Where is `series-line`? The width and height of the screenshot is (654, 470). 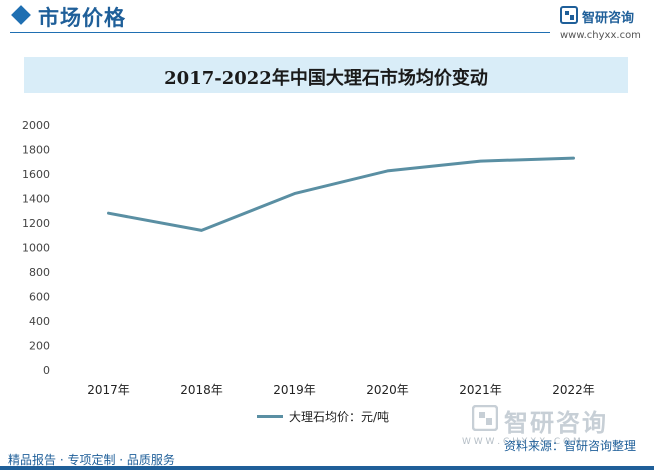 series-line is located at coordinates (341, 194).